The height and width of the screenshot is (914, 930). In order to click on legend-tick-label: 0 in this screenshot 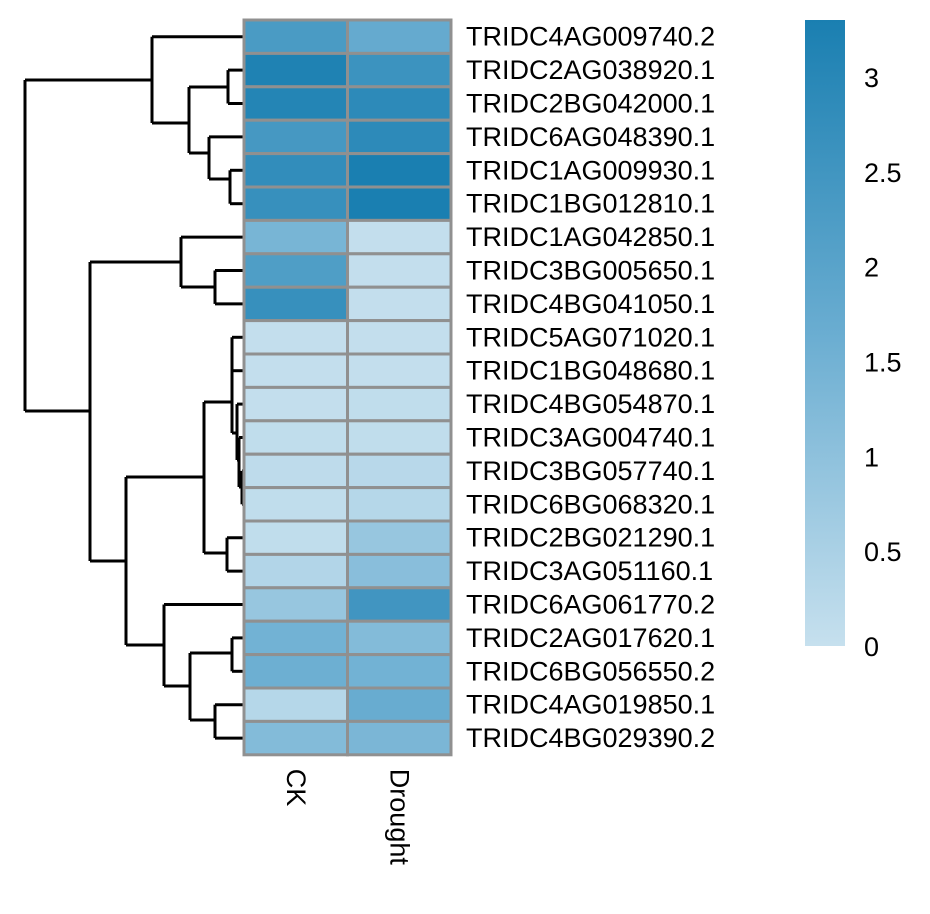, I will do `click(871, 647)`.